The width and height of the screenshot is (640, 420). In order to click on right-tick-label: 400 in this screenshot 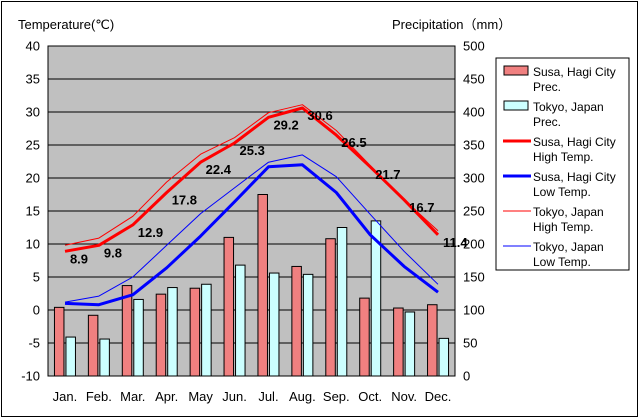, I will do `click(474, 112)`.